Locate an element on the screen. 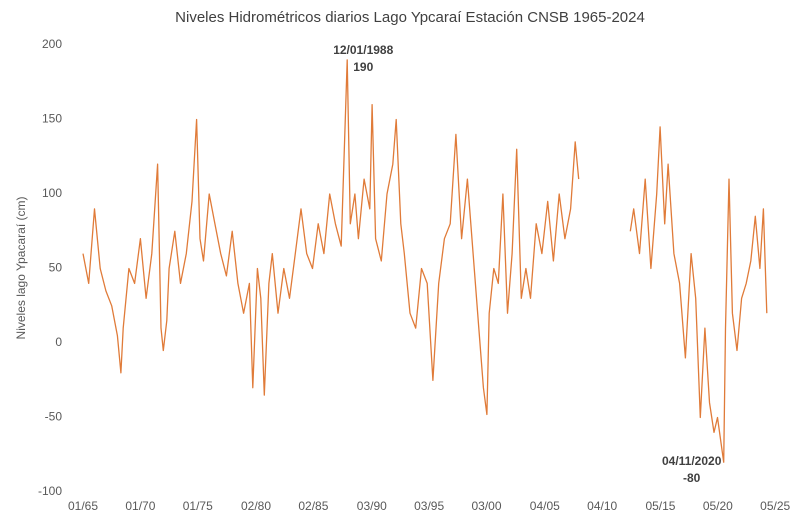 The image size is (800, 520). x-tick-label: 05/25 is located at coordinates (775, 506).